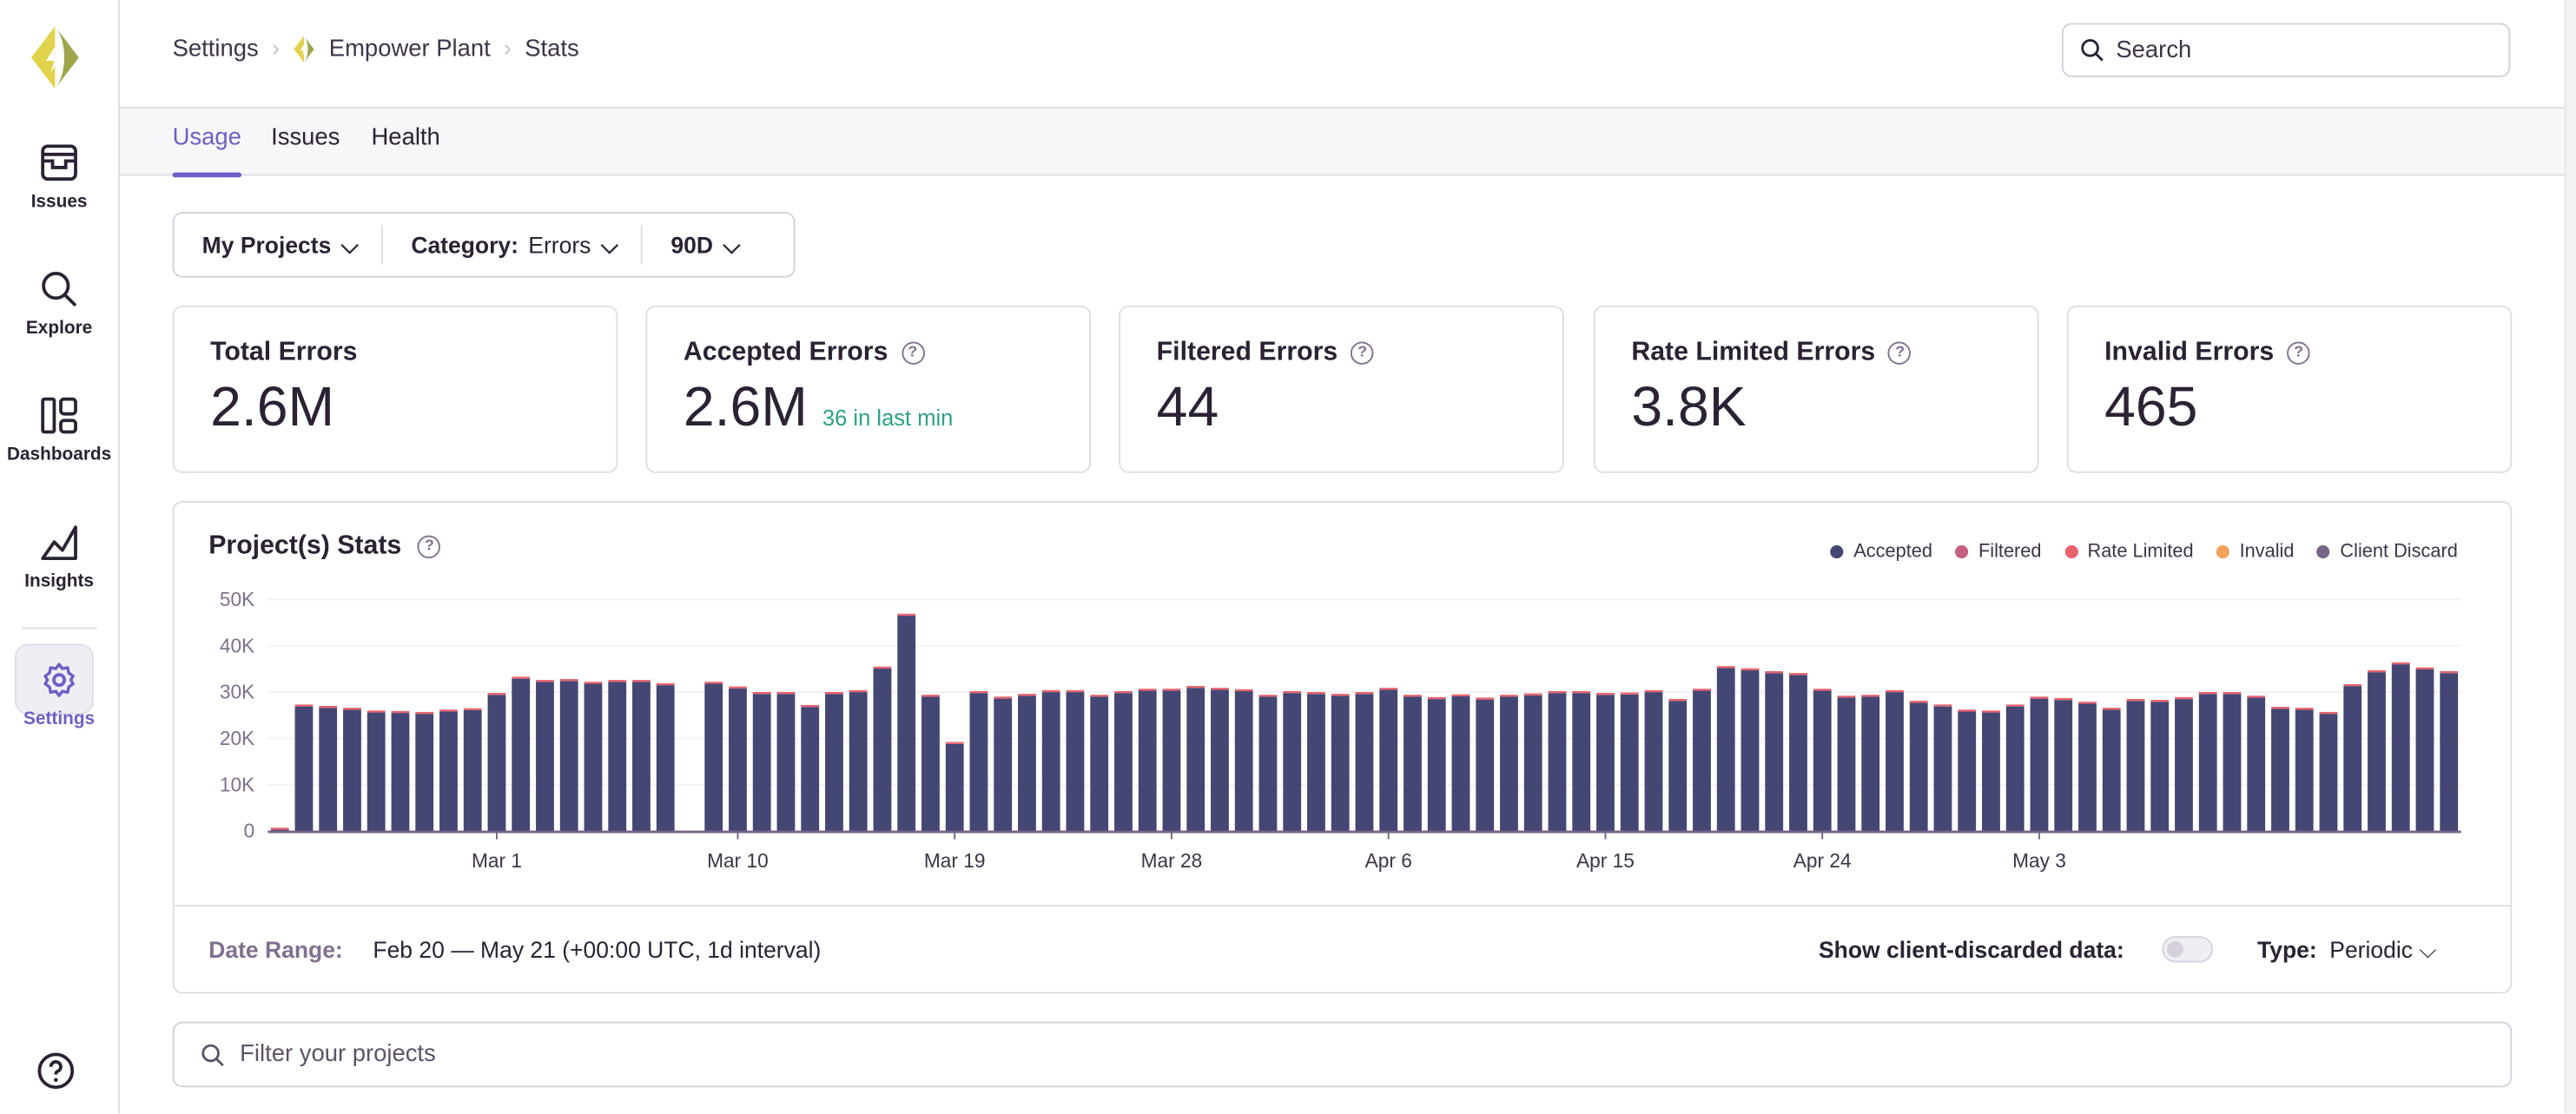 The height and width of the screenshot is (1114, 2576). What do you see at coordinates (278, 244) in the screenshot?
I see `project-selector: My Projects ⌵` at bounding box center [278, 244].